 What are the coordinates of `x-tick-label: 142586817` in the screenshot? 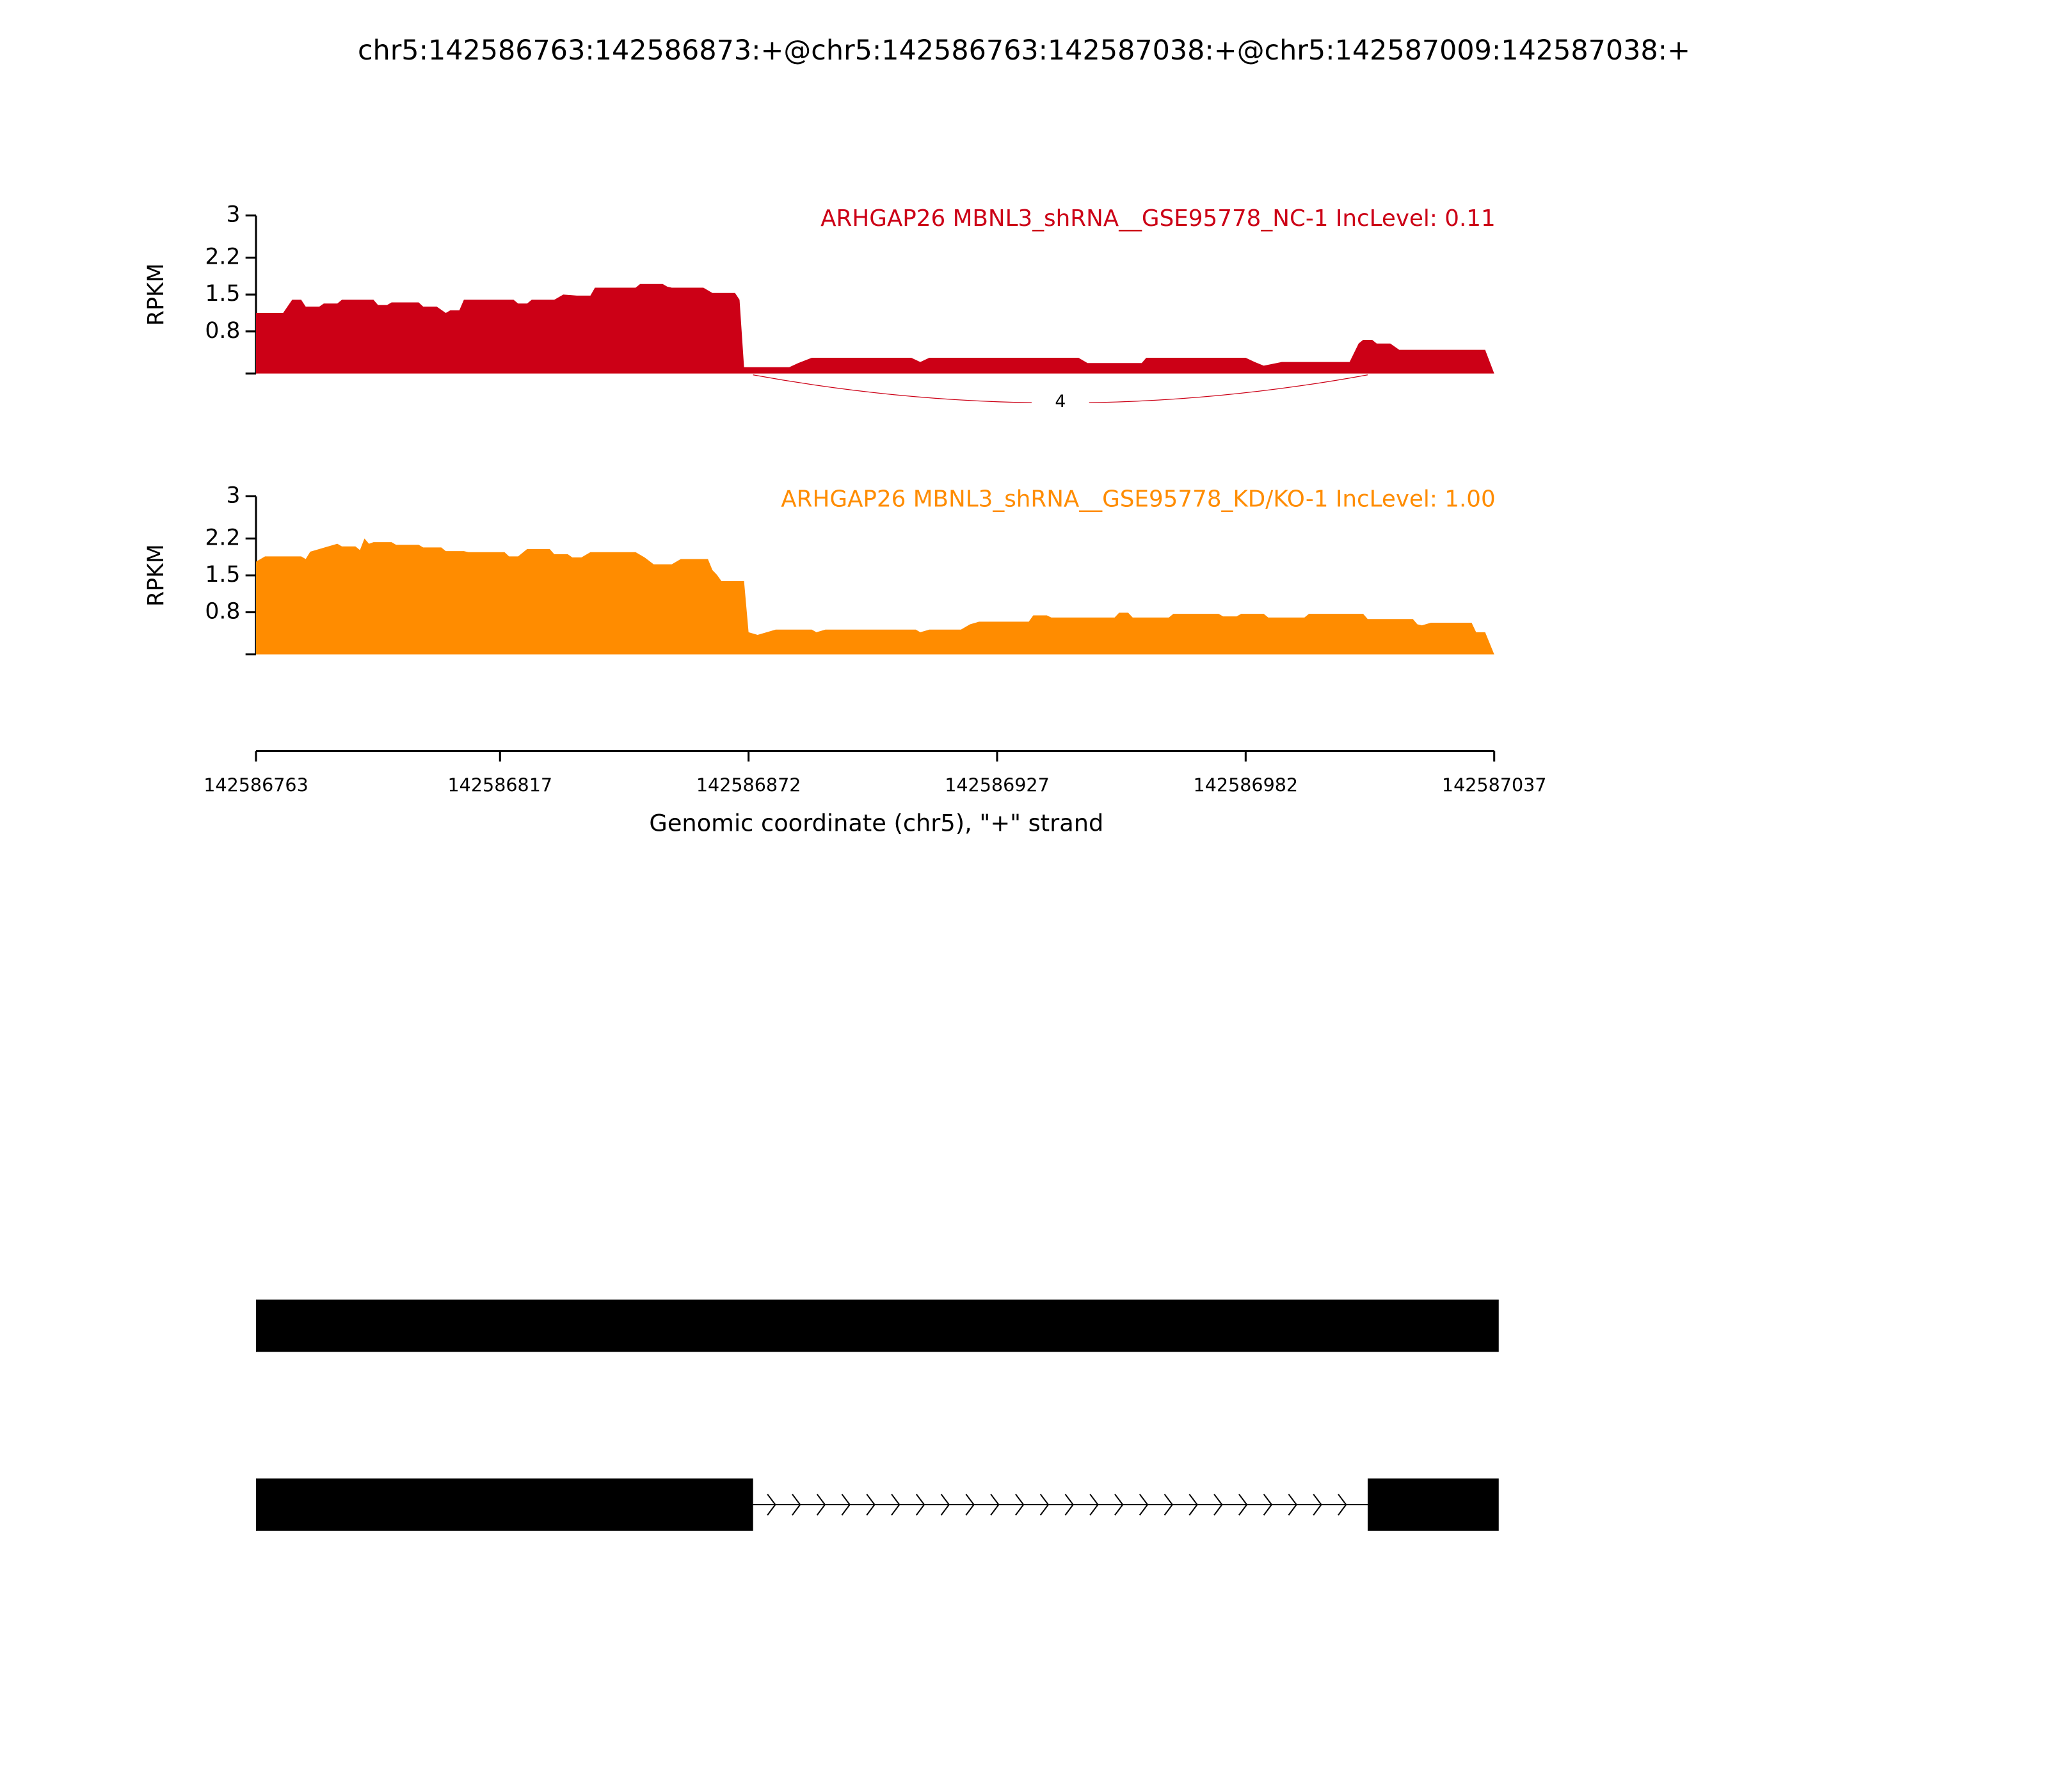 It's located at (500, 785).